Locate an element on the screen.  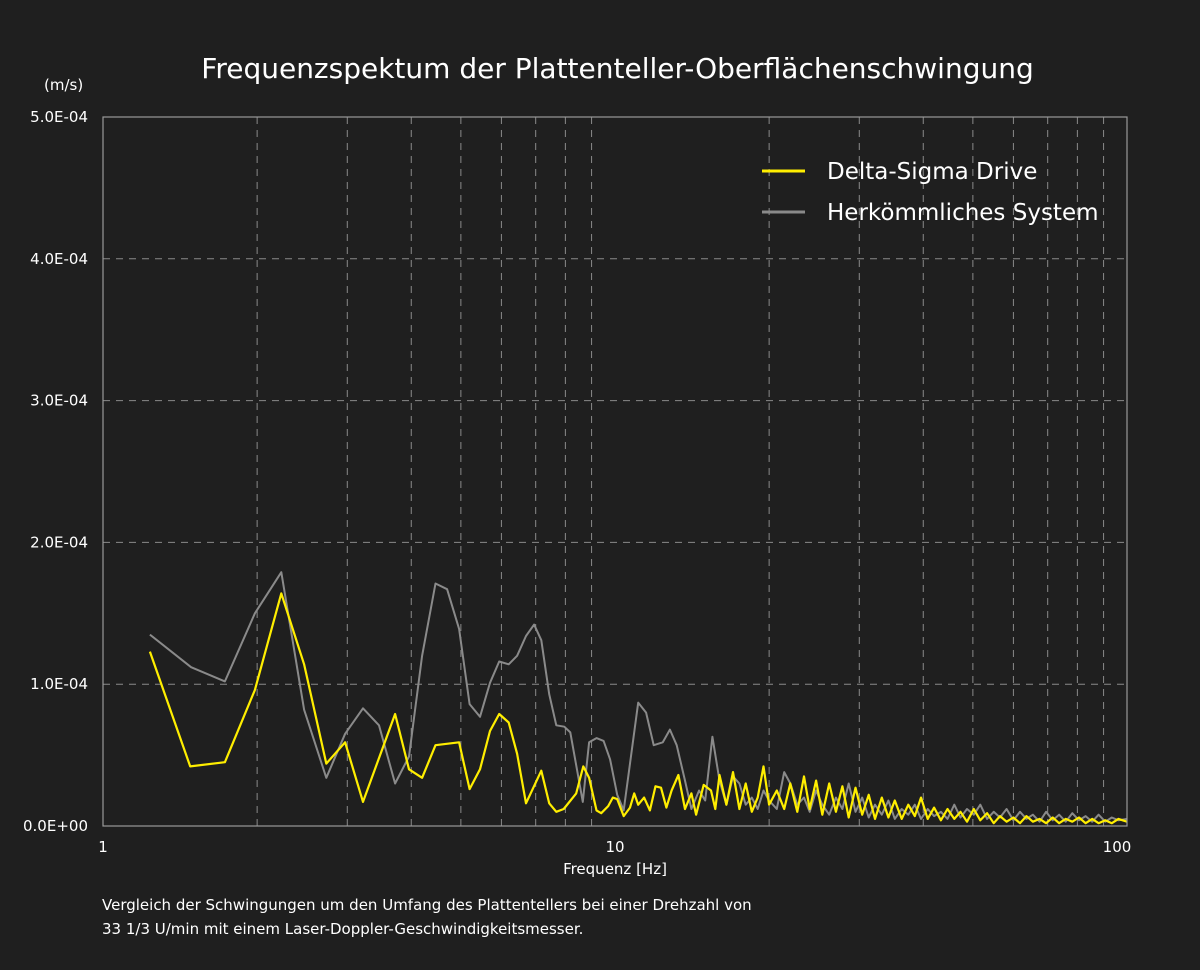
legend-label-conventional: Herkömmliches System is located at coordinates (963, 213).